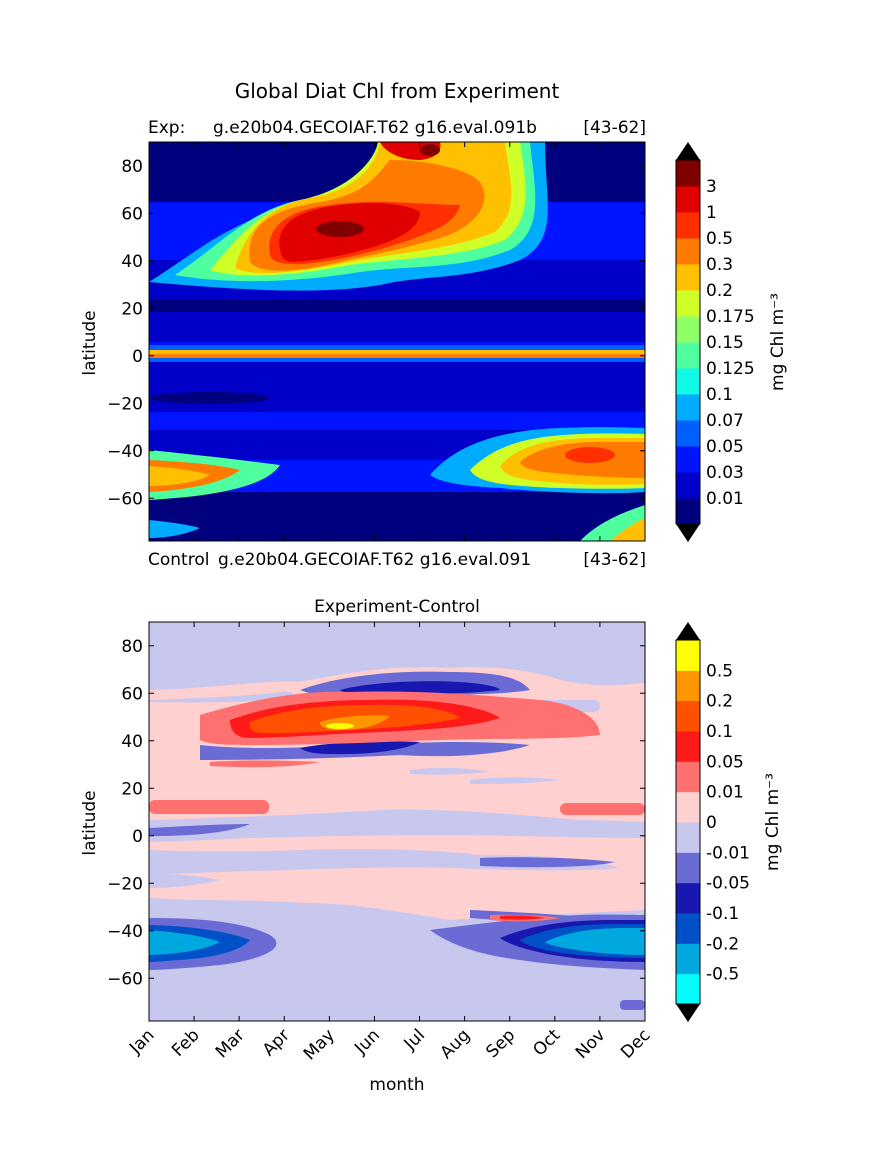 The image size is (871, 1174). Describe the element at coordinates (166, 128) in the screenshot. I see `top-exp-label: Exp:` at that location.